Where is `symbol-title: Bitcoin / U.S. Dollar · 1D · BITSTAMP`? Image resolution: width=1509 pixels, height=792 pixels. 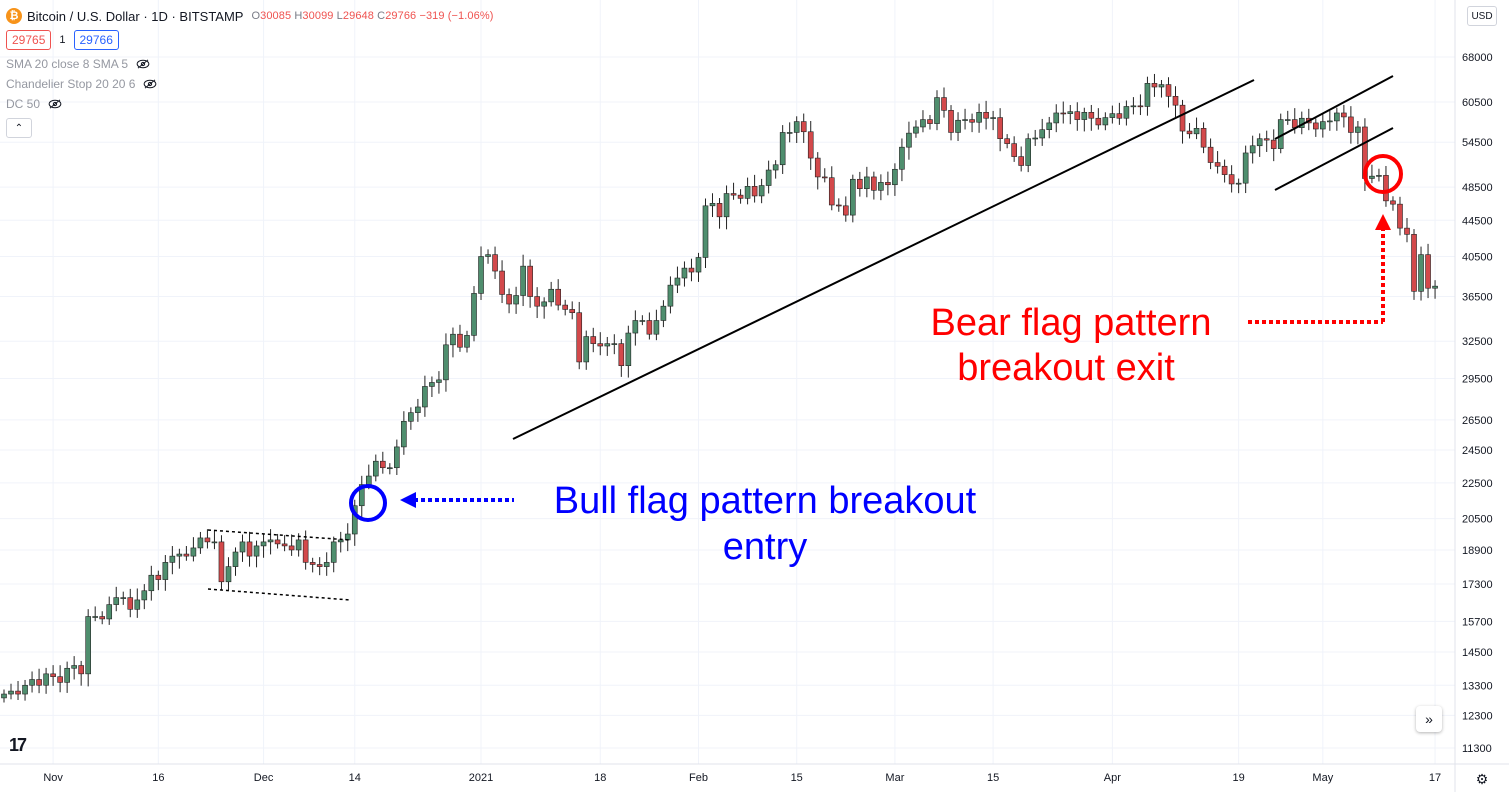
symbol-title: Bitcoin / U.S. Dollar · 1D · BITSTAMP is located at coordinates (135, 16).